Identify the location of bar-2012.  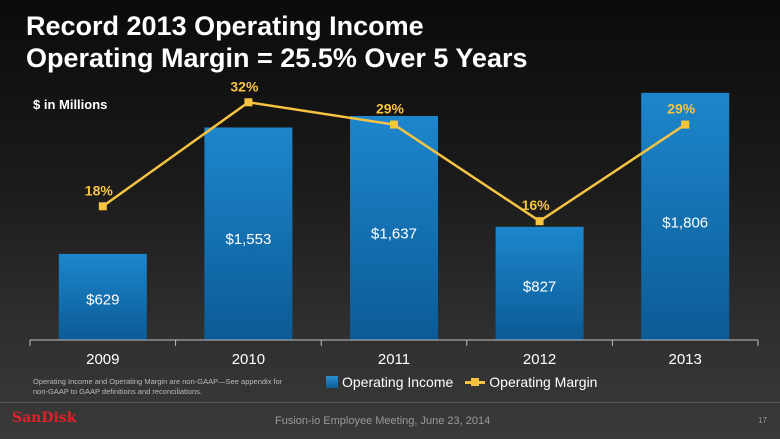
(539, 283).